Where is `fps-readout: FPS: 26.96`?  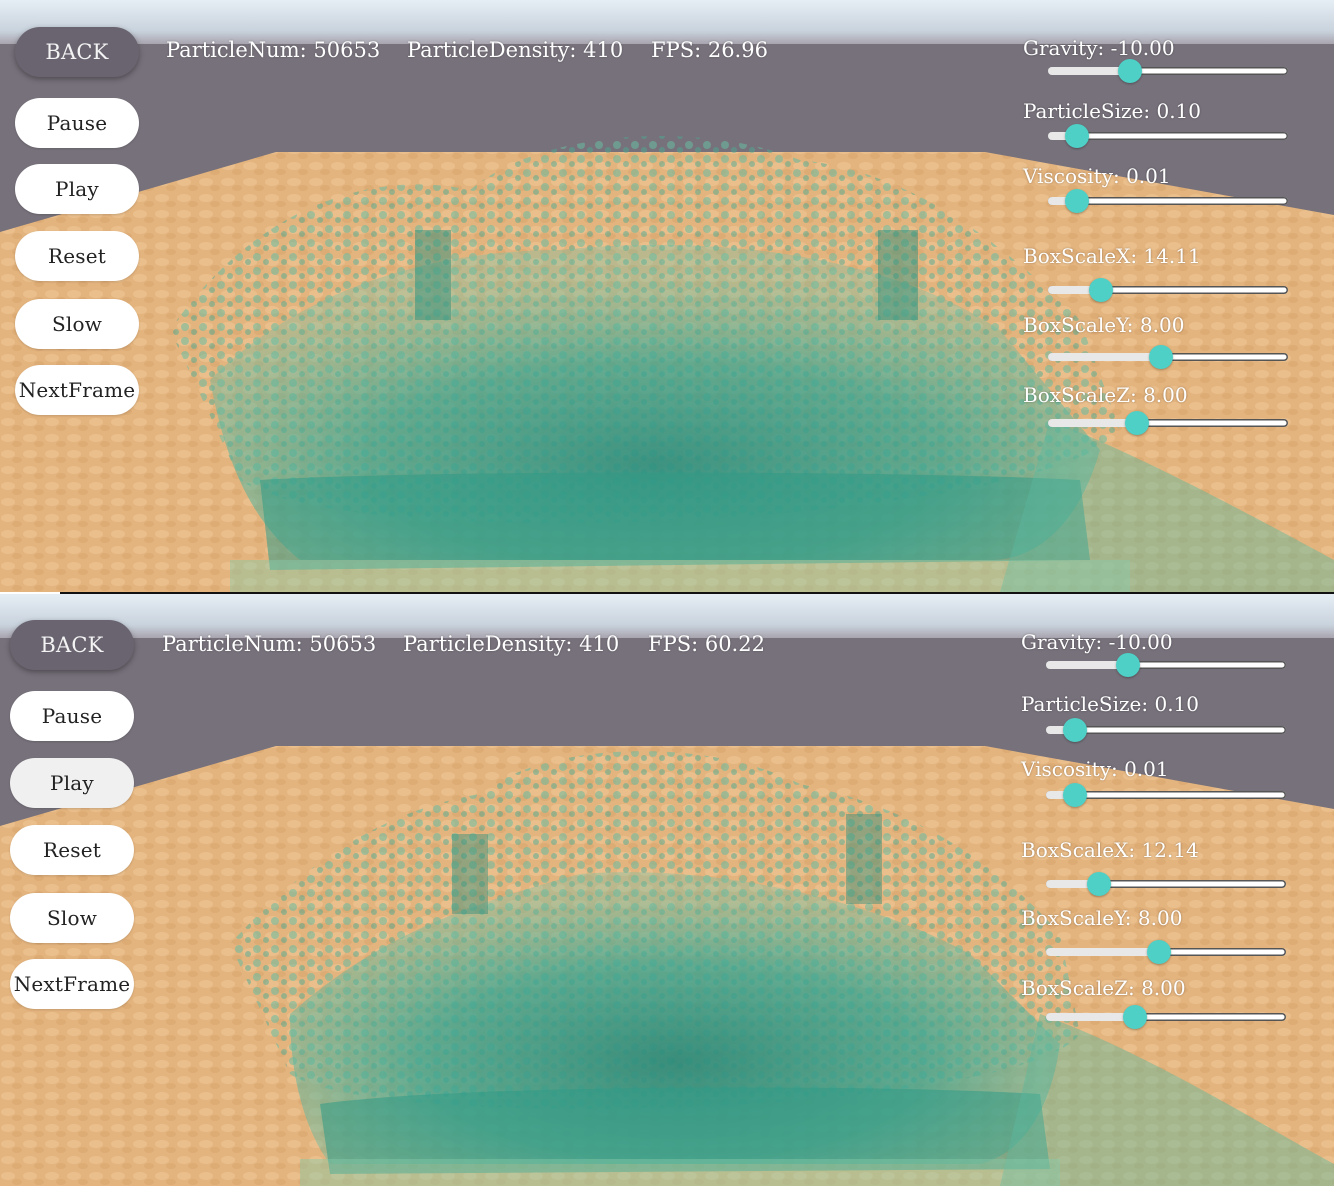
fps-readout: FPS: 26.96 is located at coordinates (709, 50).